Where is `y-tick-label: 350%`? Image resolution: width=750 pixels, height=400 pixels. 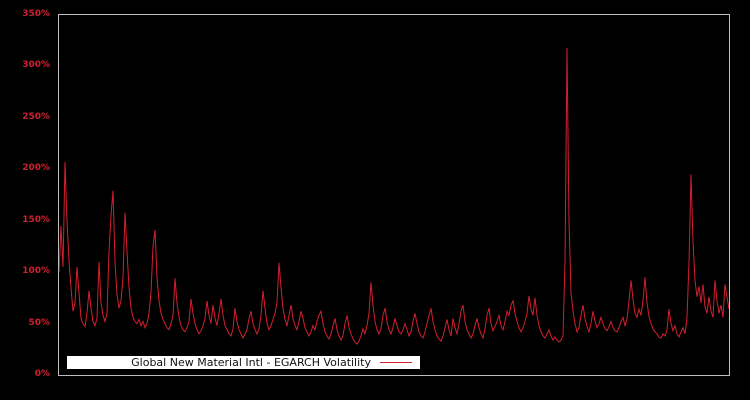
y-tick-label: 350% is located at coordinates (36, 14).